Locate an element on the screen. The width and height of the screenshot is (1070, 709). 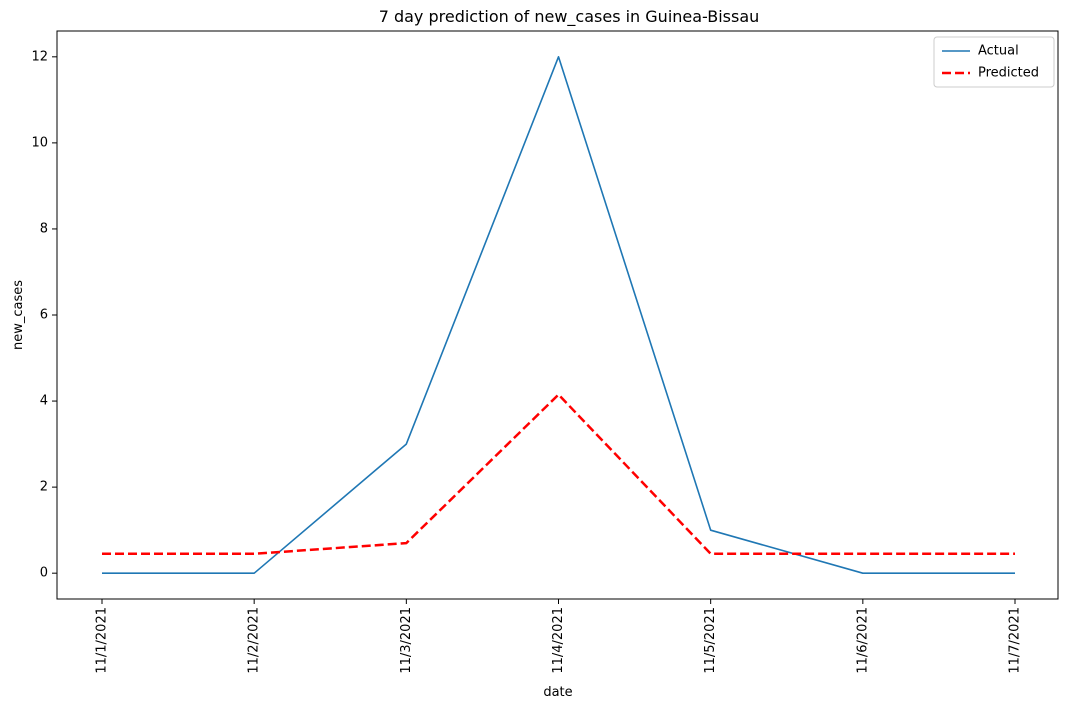
y-tick-label: 12 is located at coordinates (39, 56).